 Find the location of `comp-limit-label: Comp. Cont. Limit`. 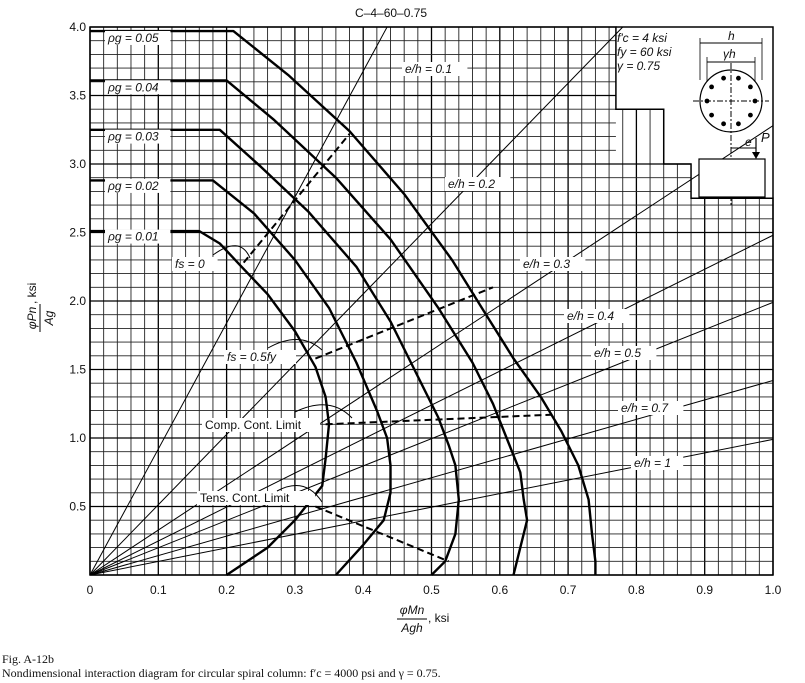

comp-limit-label: Comp. Cont. Limit is located at coordinates (253, 425).